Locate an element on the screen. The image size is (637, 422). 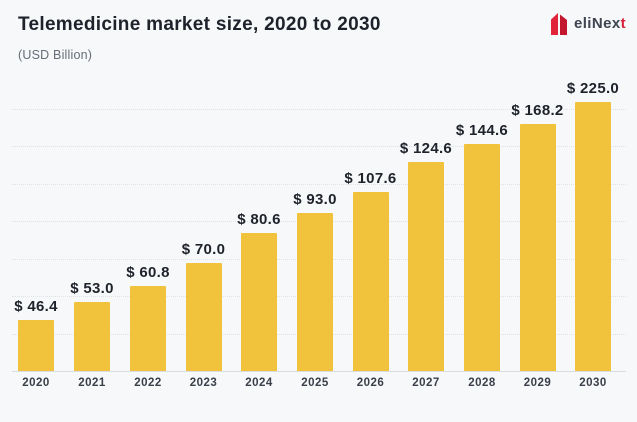
x-tick-label: 2025 is located at coordinates (315, 383).